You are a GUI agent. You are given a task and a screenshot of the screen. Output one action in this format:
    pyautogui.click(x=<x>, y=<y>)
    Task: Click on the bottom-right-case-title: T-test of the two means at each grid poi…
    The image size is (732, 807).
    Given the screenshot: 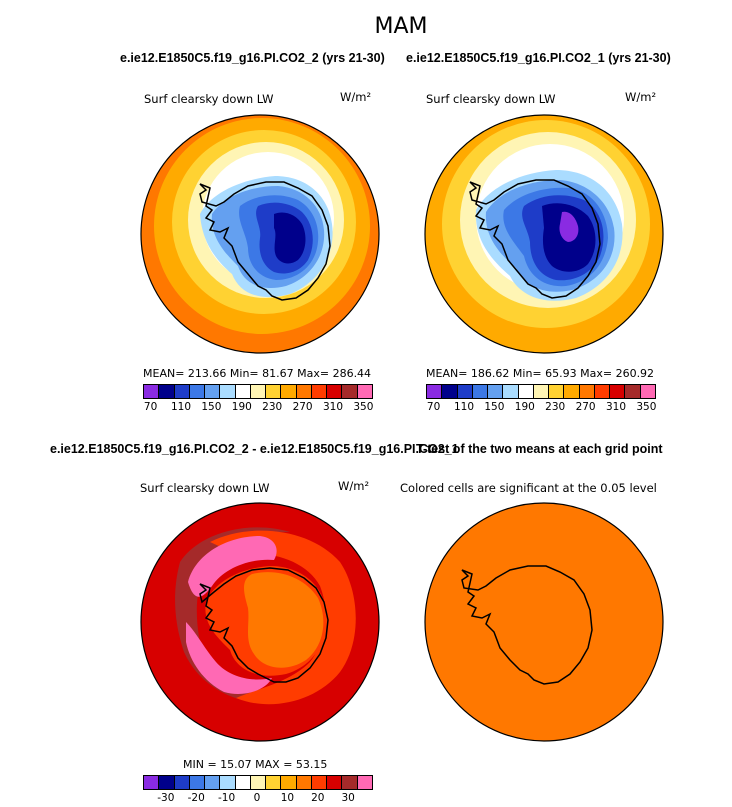 What is the action you would take?
    pyautogui.click(x=539, y=449)
    